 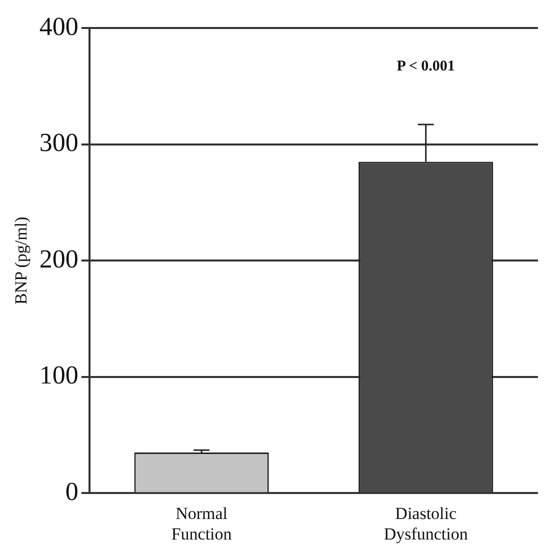 What do you see at coordinates (71, 491) in the screenshot?
I see `y-tick-label: 0` at bounding box center [71, 491].